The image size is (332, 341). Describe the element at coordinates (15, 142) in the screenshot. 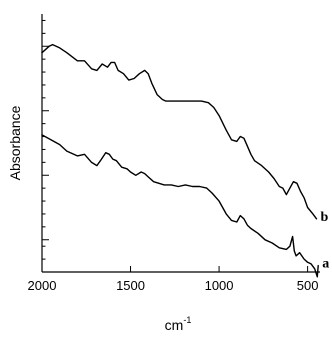

I see `y-axis-title: Absorbance` at that location.